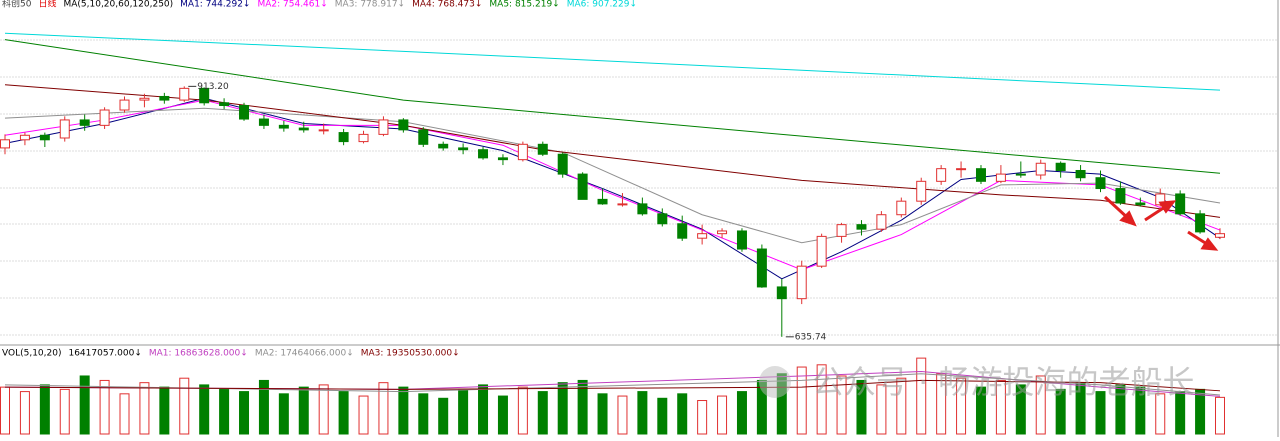 The height and width of the screenshot is (441, 1280). I want to click on legend-item: VOL(5,10,20), so click(31, 354).